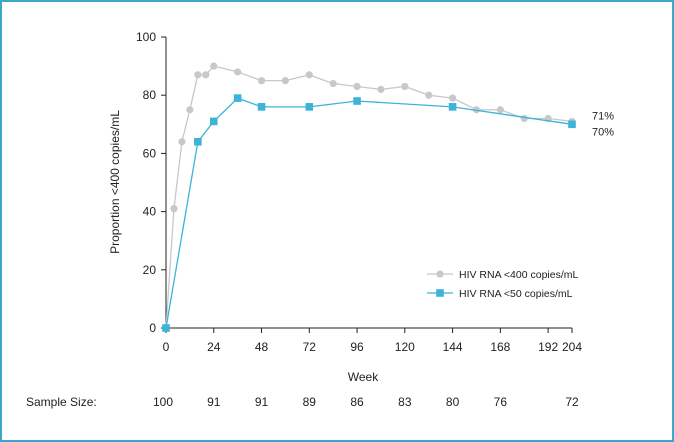  Describe the element at coordinates (151, 182) in the screenshot. I see `y-ticks: 0 20 40 60 80 100` at that location.